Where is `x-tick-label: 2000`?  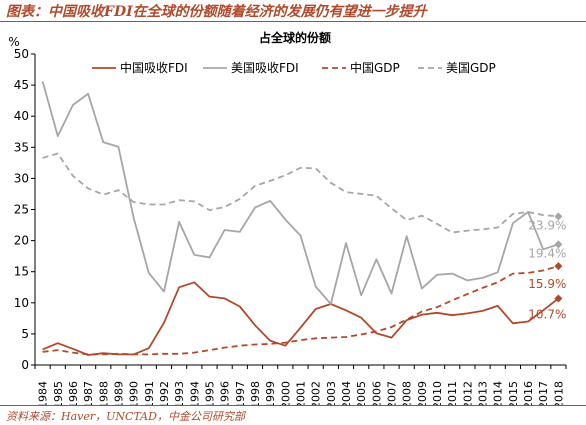 x-tick-label: 2000 is located at coordinates (285, 393).